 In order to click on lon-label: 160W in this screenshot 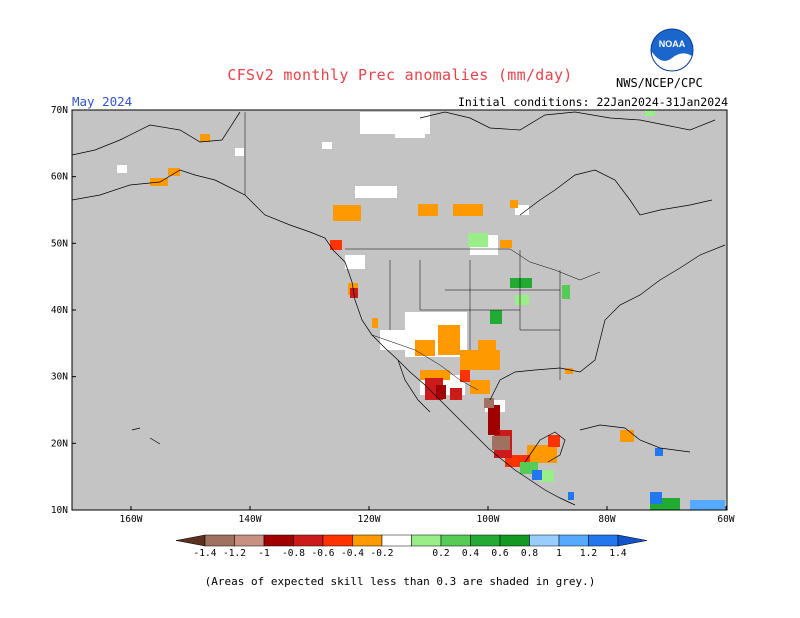, I will do `click(131, 519)`.